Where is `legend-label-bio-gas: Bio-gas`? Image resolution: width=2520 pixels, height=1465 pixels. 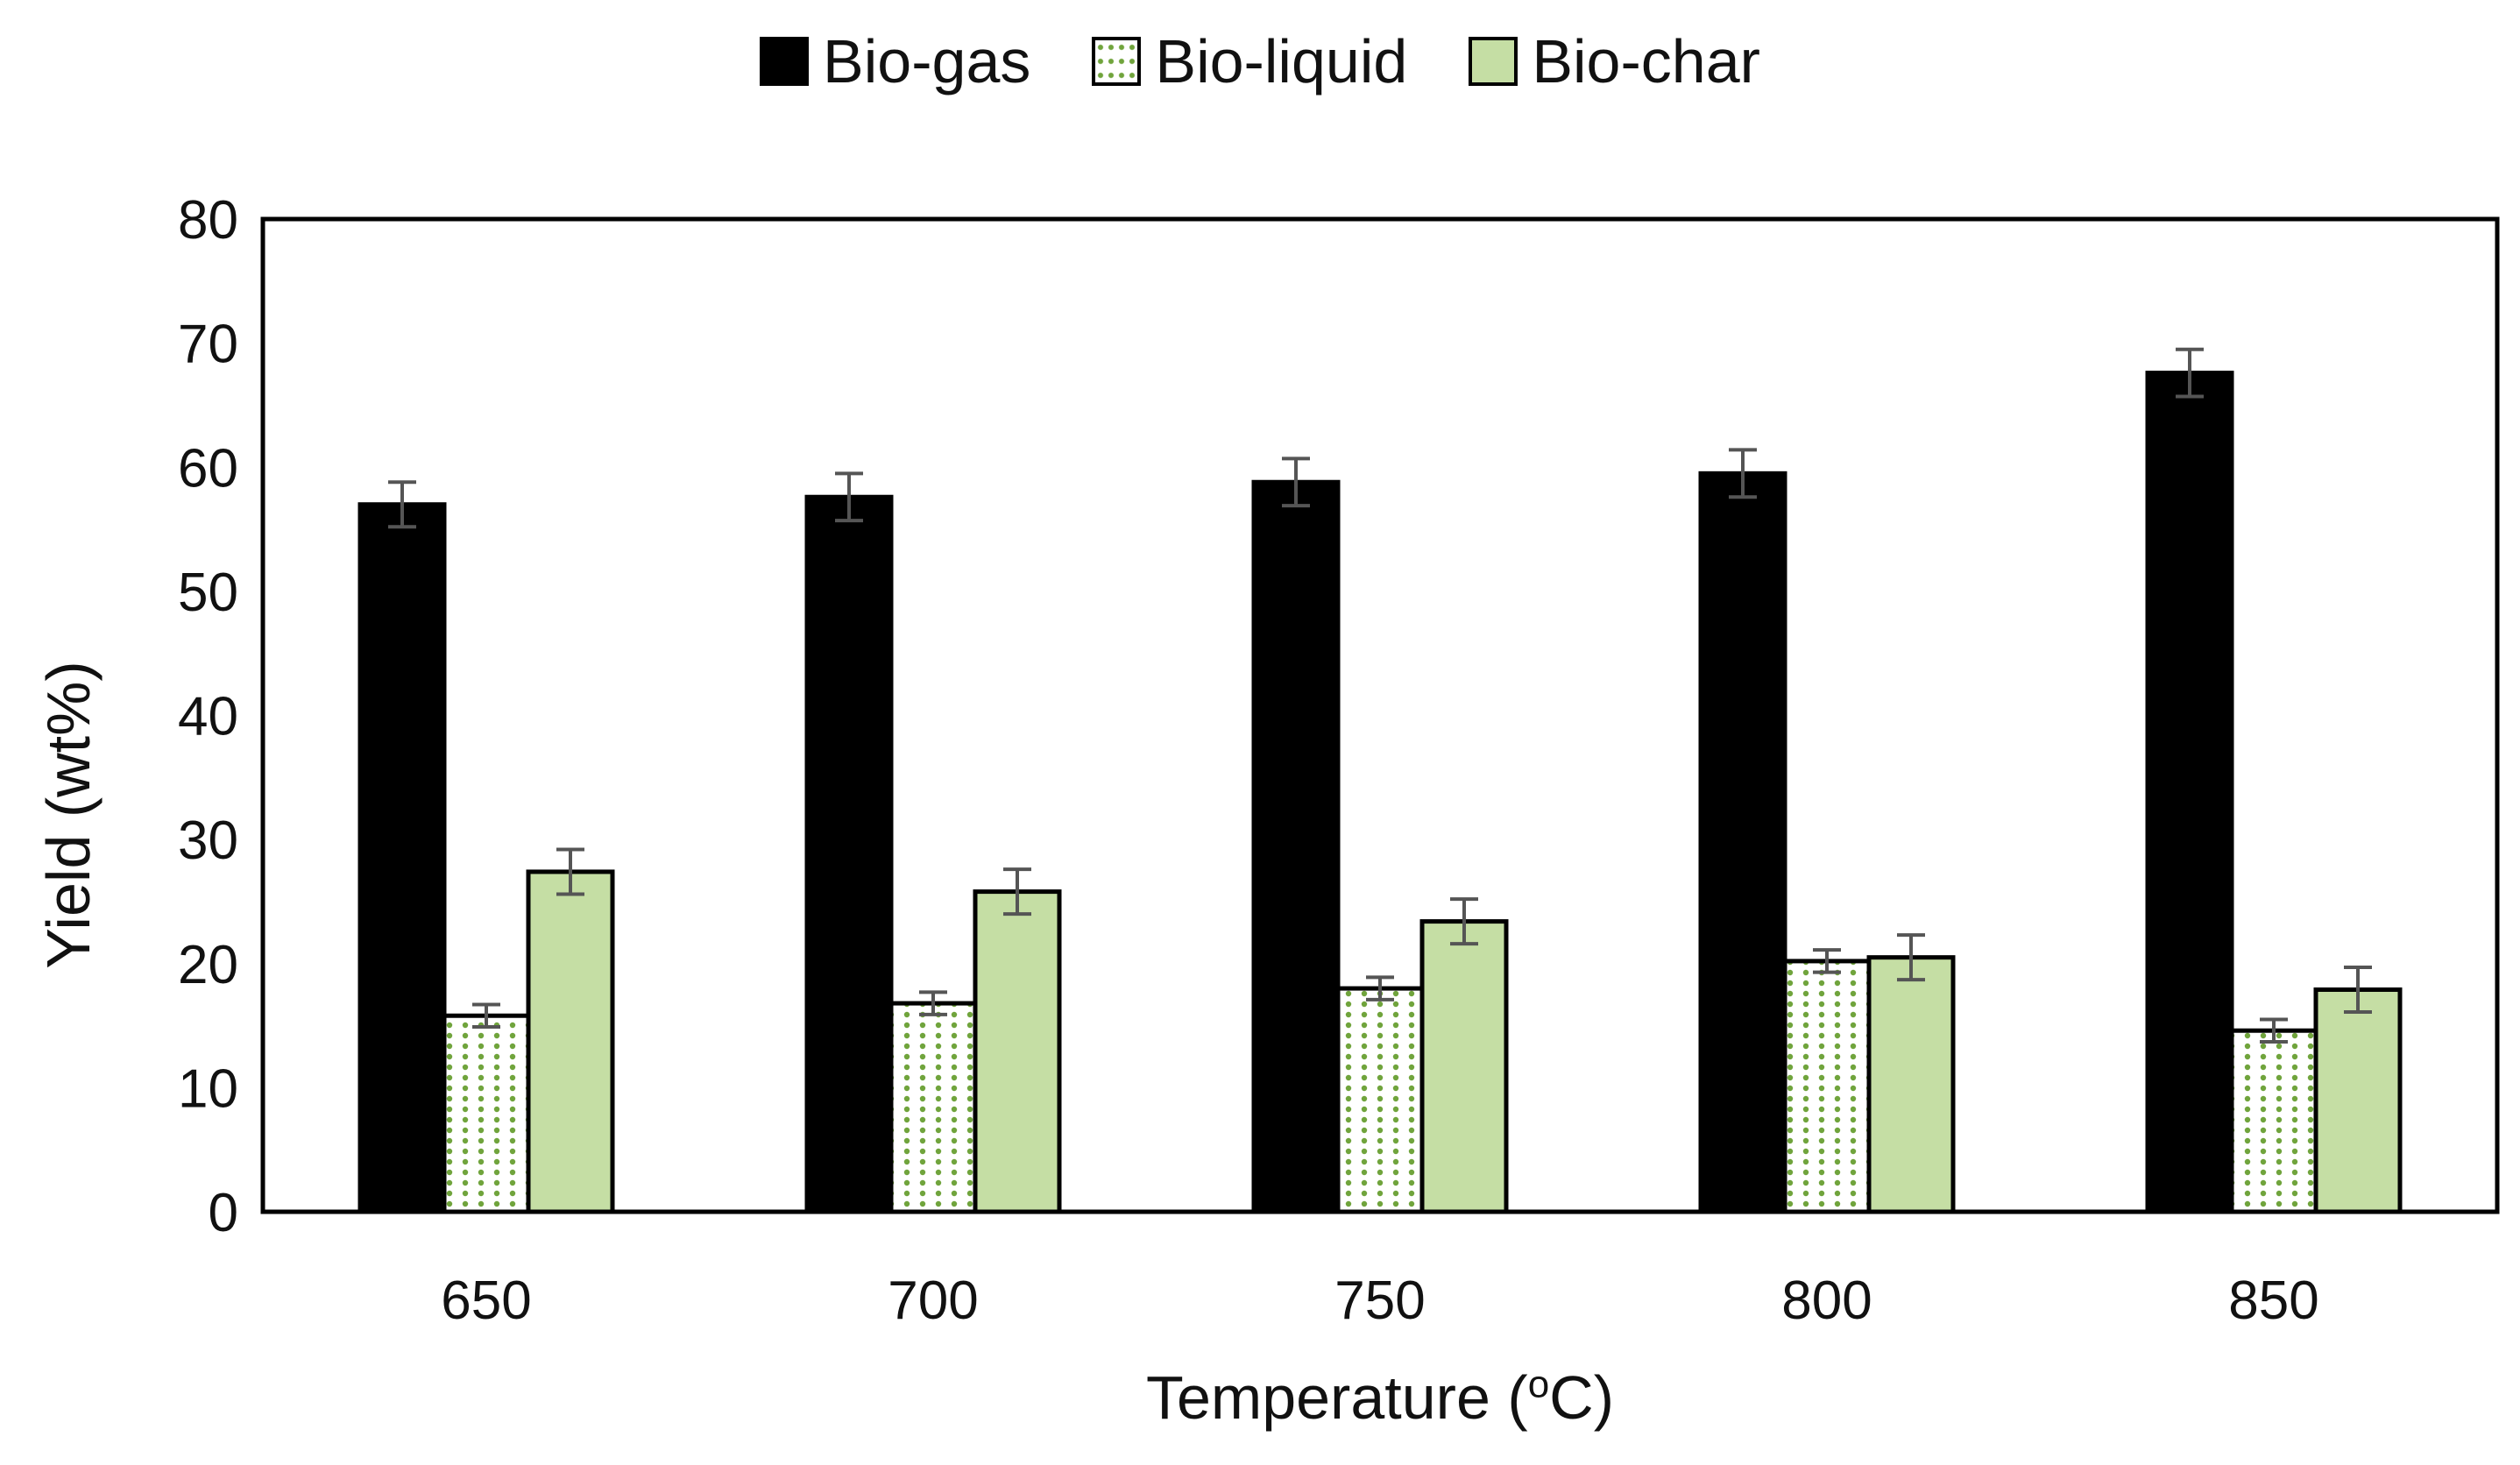
legend-label-bio-gas: Bio-gas is located at coordinates (927, 62).